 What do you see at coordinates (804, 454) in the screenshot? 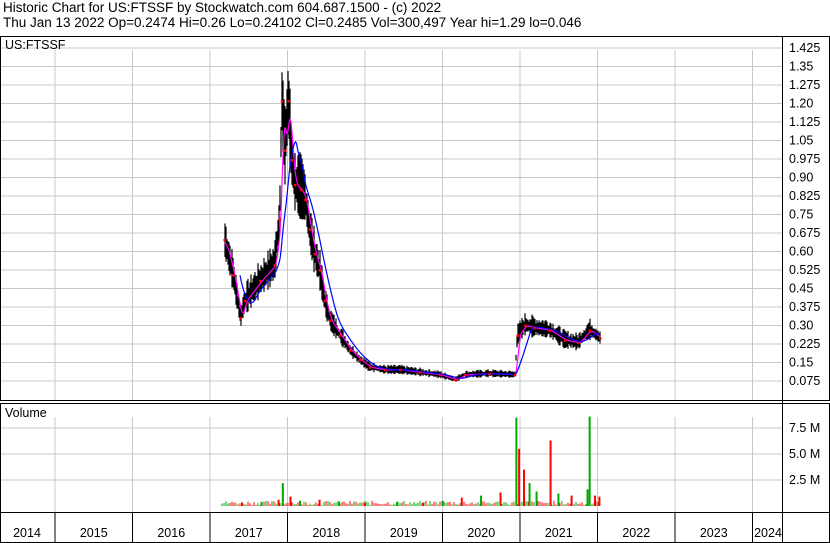
I see `volume-tick-label: 5.0 M` at bounding box center [804, 454].